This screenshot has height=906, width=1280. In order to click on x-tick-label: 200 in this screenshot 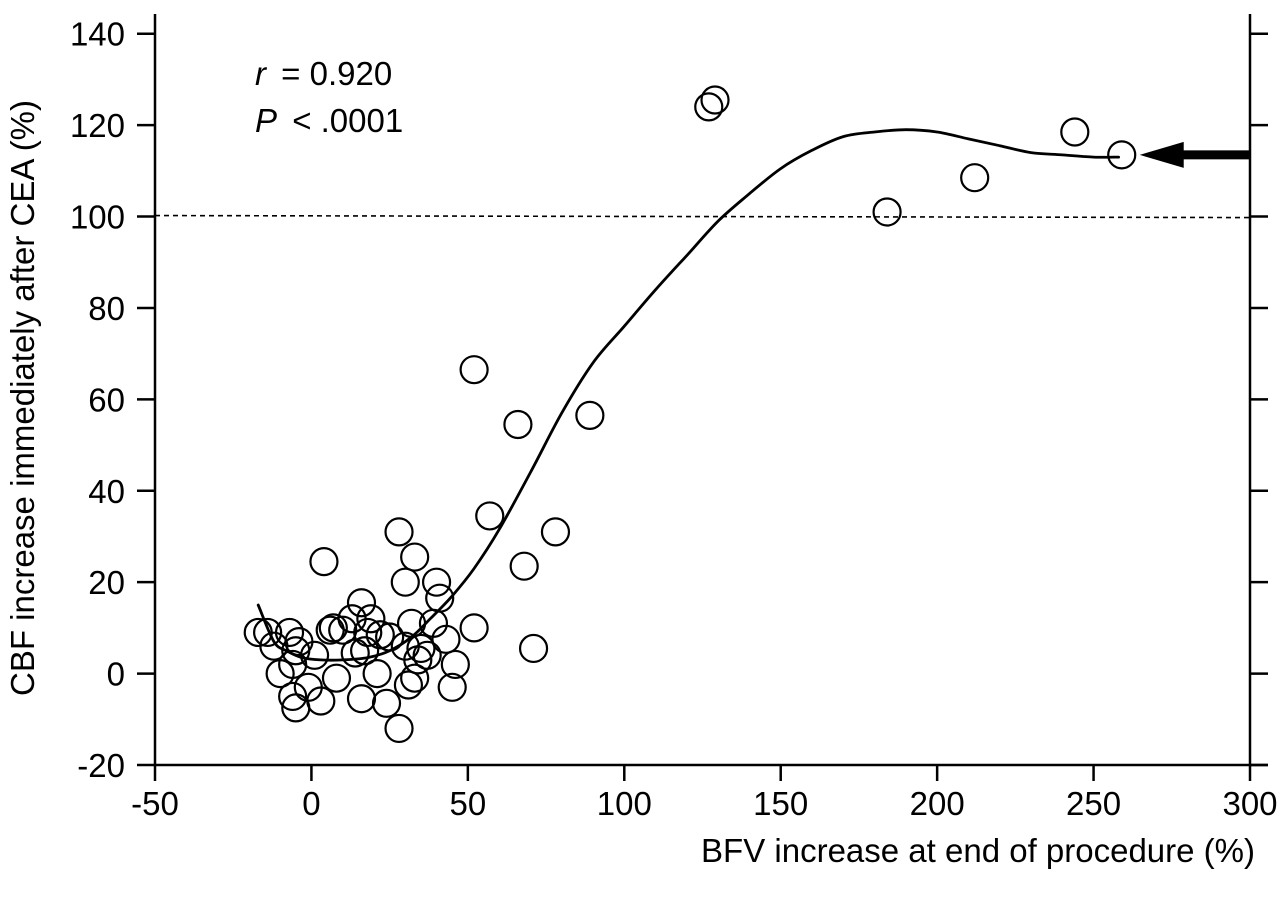, I will do `click(937, 803)`.